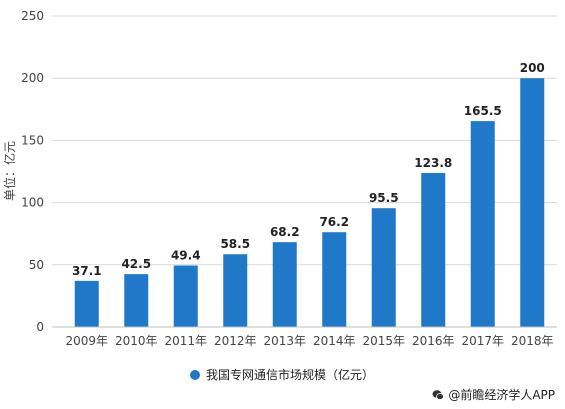  What do you see at coordinates (32, 171) in the screenshot?
I see `y-axis-ticks: 0 50 100 150 200 250` at bounding box center [32, 171].